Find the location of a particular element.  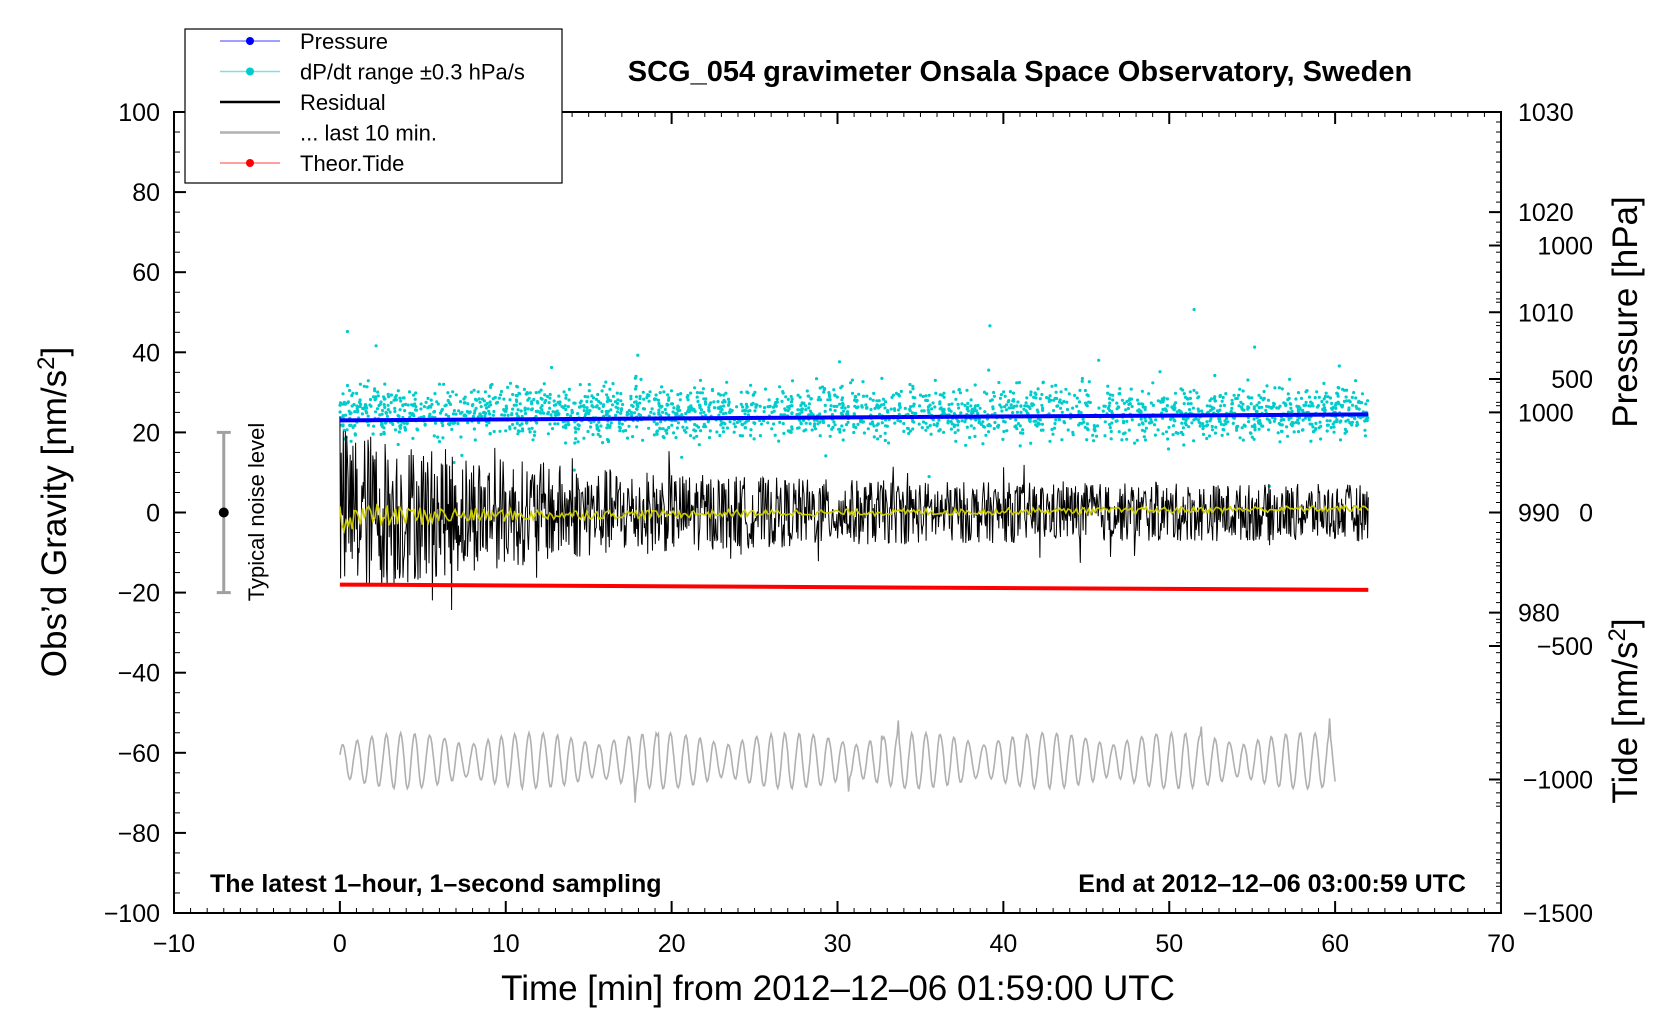

y-tick-label: 20 is located at coordinates (146, 433).